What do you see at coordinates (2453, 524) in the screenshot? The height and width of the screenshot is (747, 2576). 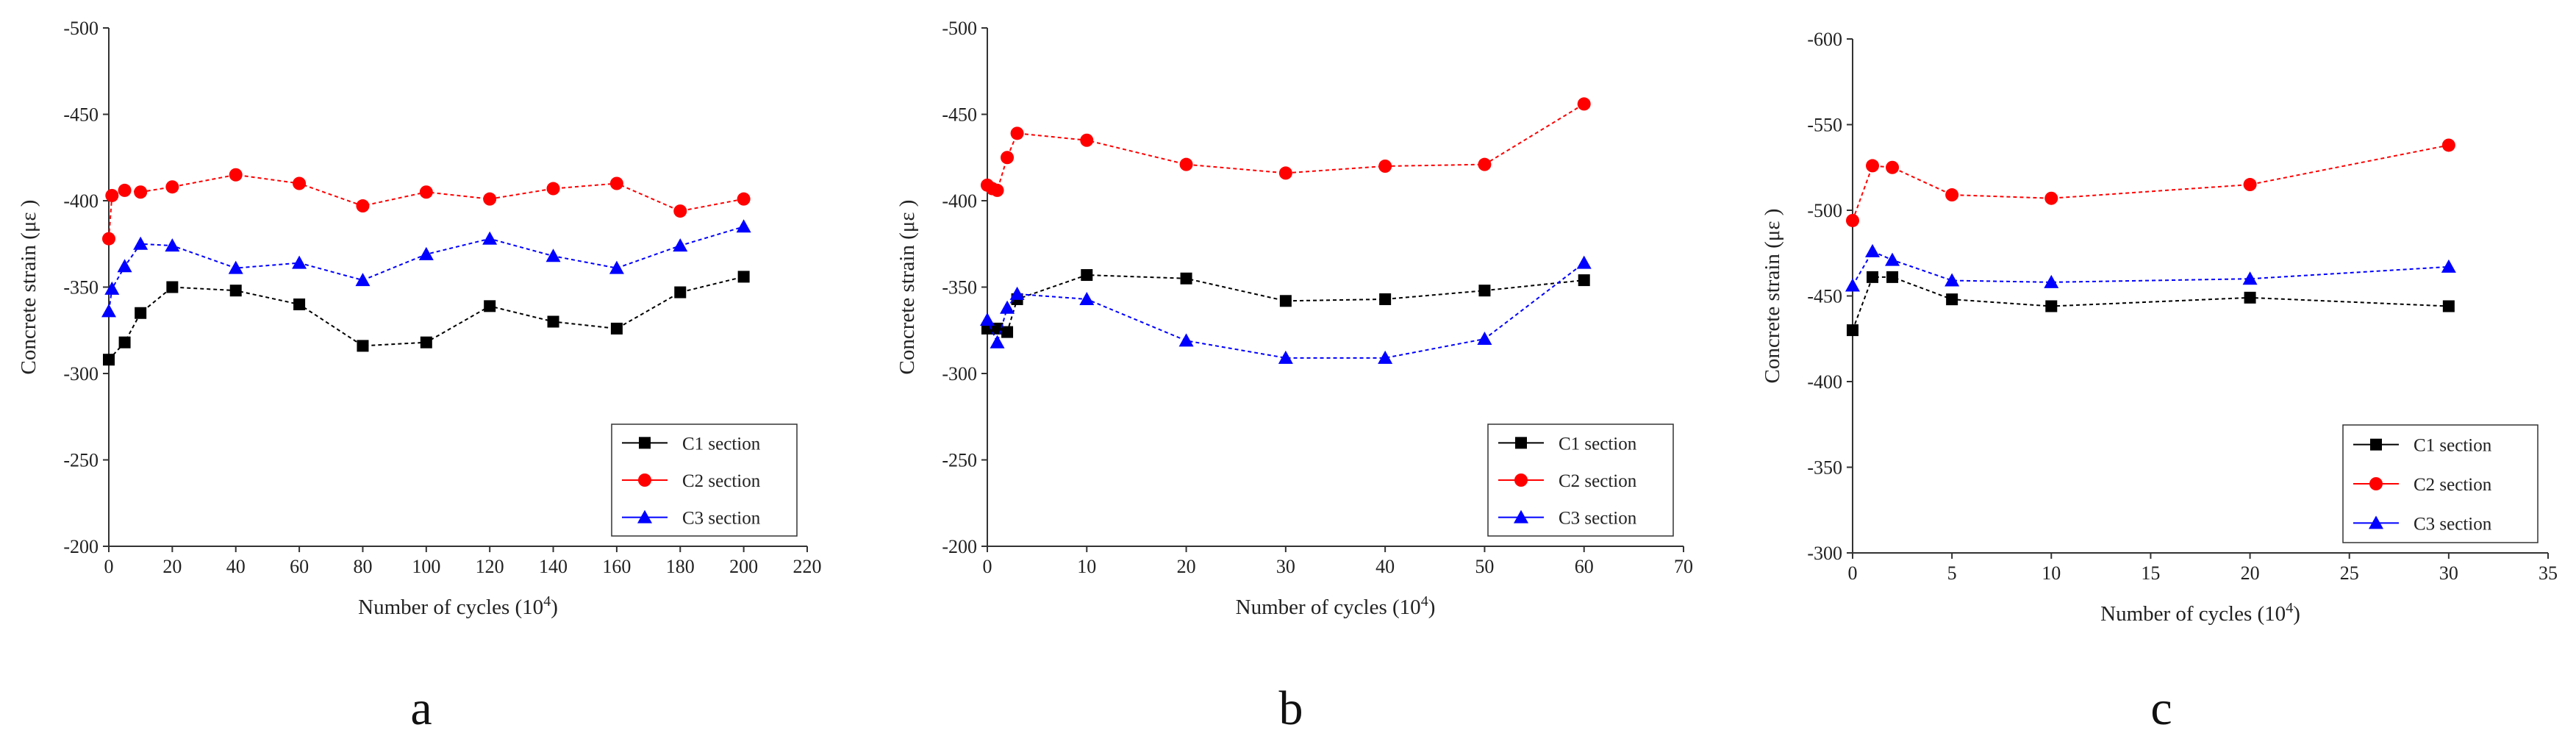 I see `legend-label: C3 section` at bounding box center [2453, 524].